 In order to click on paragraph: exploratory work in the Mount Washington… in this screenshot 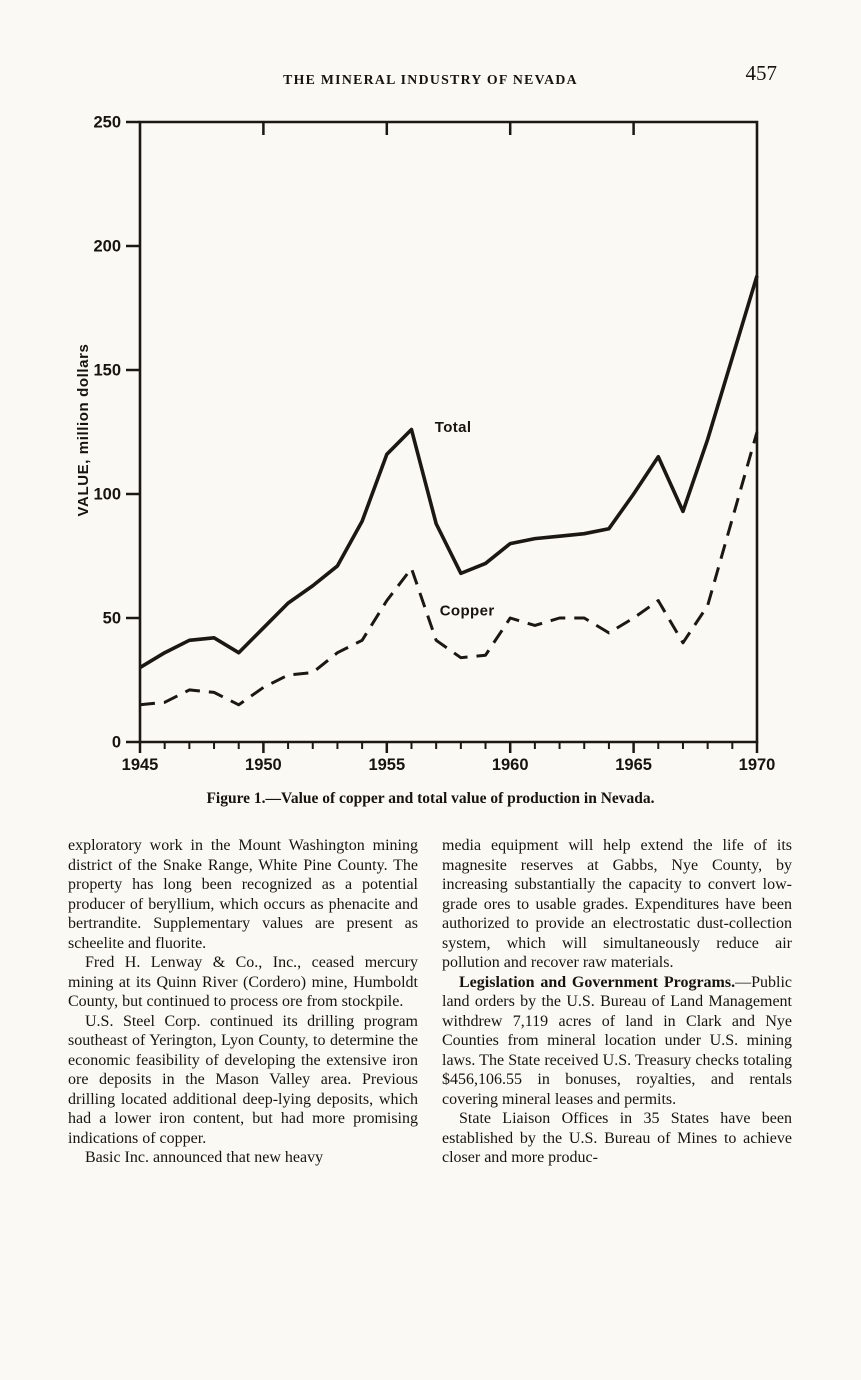, I will do `click(243, 894)`.